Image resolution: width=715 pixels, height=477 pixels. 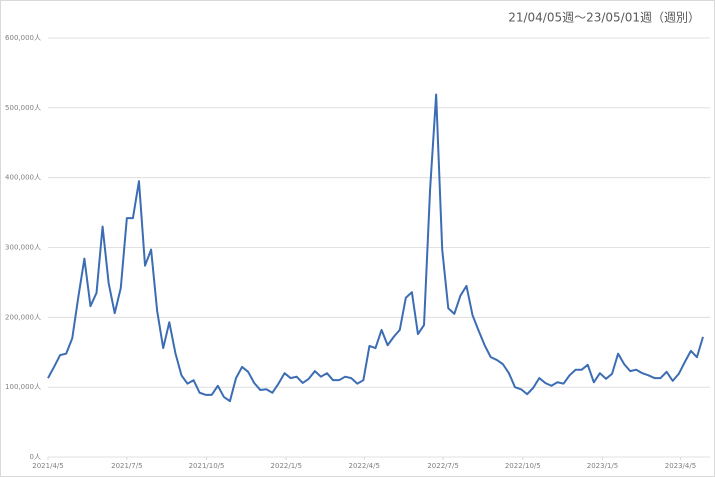 I want to click on x-tick-label: 2023/1/5, so click(x=602, y=466).